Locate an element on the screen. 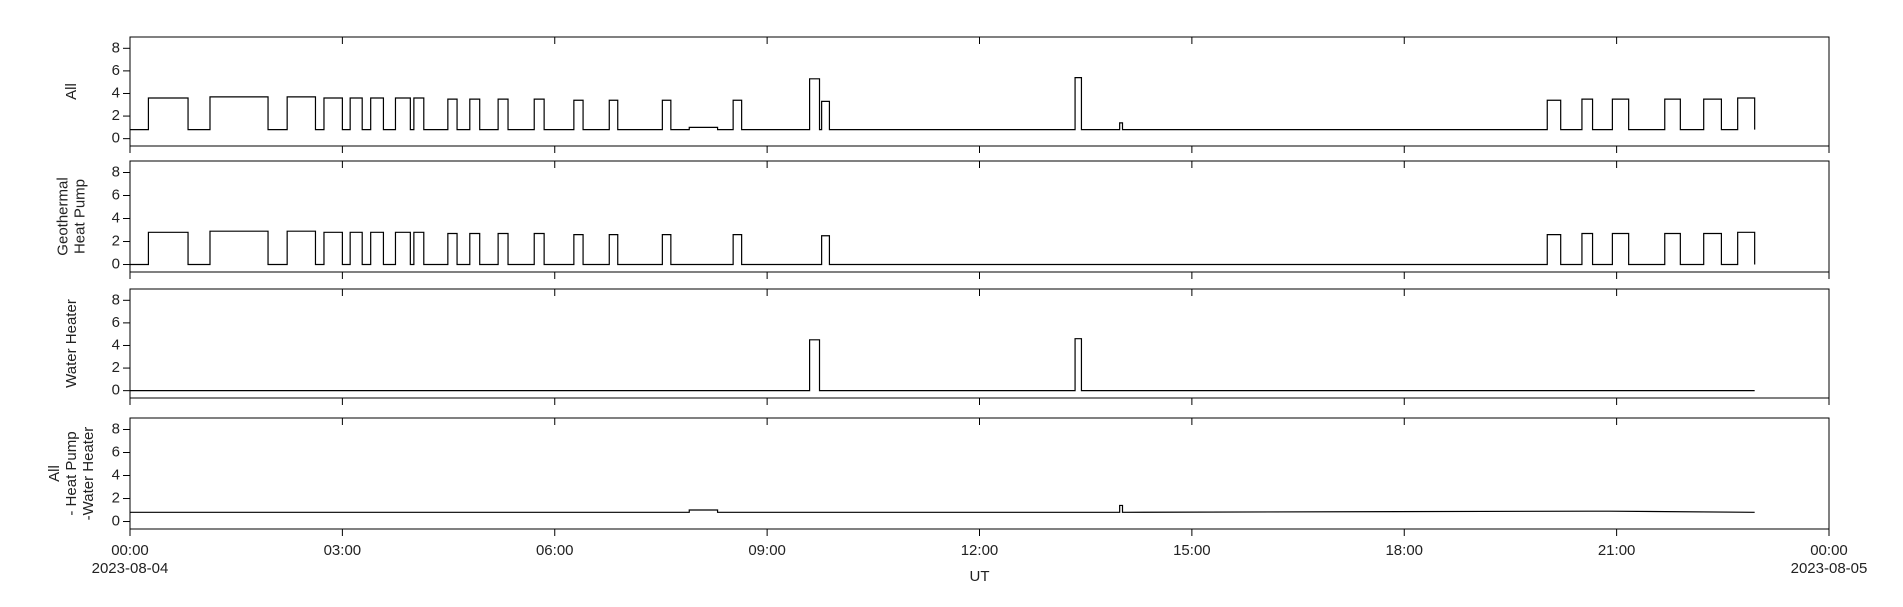  y-axis-label: Geothermal is located at coordinates (62, 216).